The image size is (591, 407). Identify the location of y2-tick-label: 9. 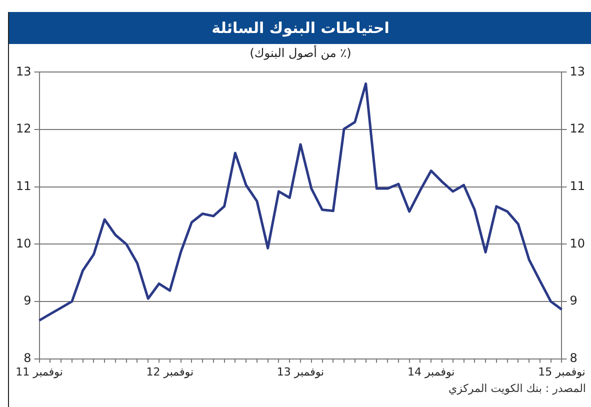
(574, 301).